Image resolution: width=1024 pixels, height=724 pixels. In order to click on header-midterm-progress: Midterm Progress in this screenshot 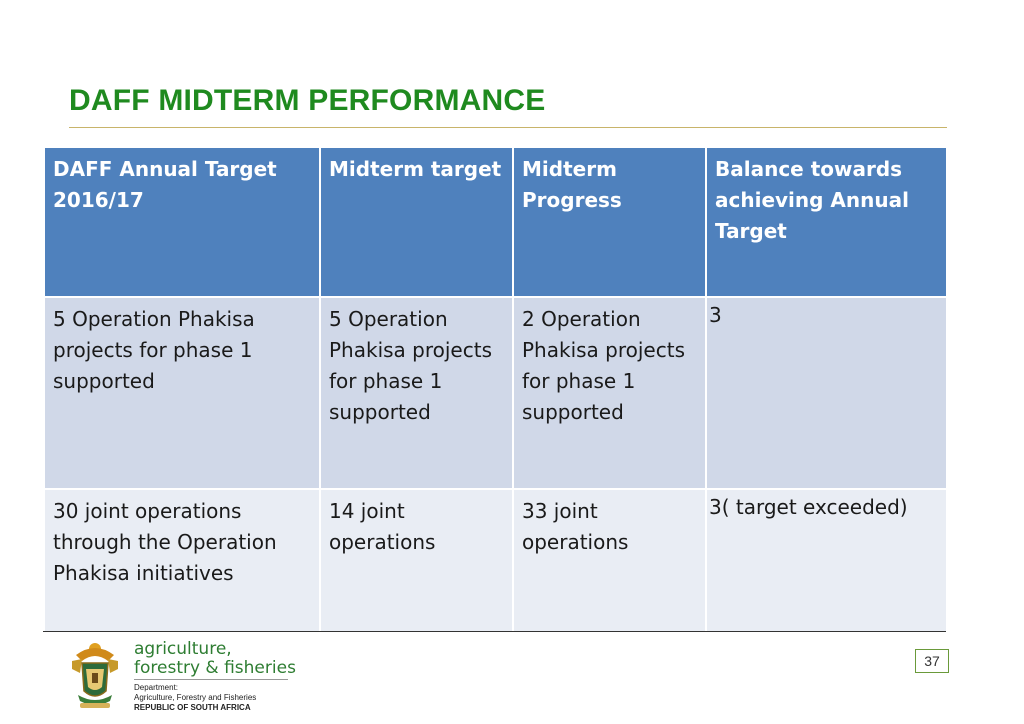, I will do `click(609, 222)`.